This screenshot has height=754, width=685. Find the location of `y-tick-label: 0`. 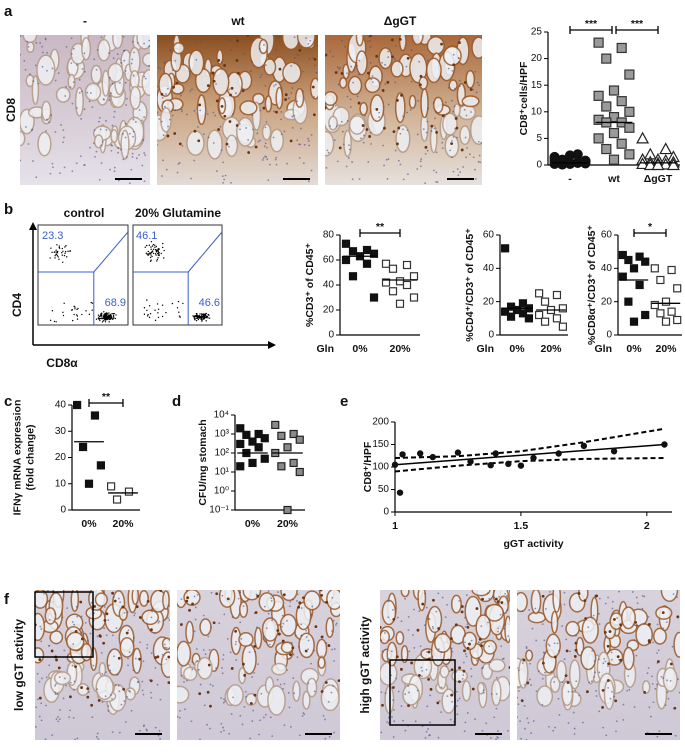

y-tick-label: 0 is located at coordinates (63, 510).